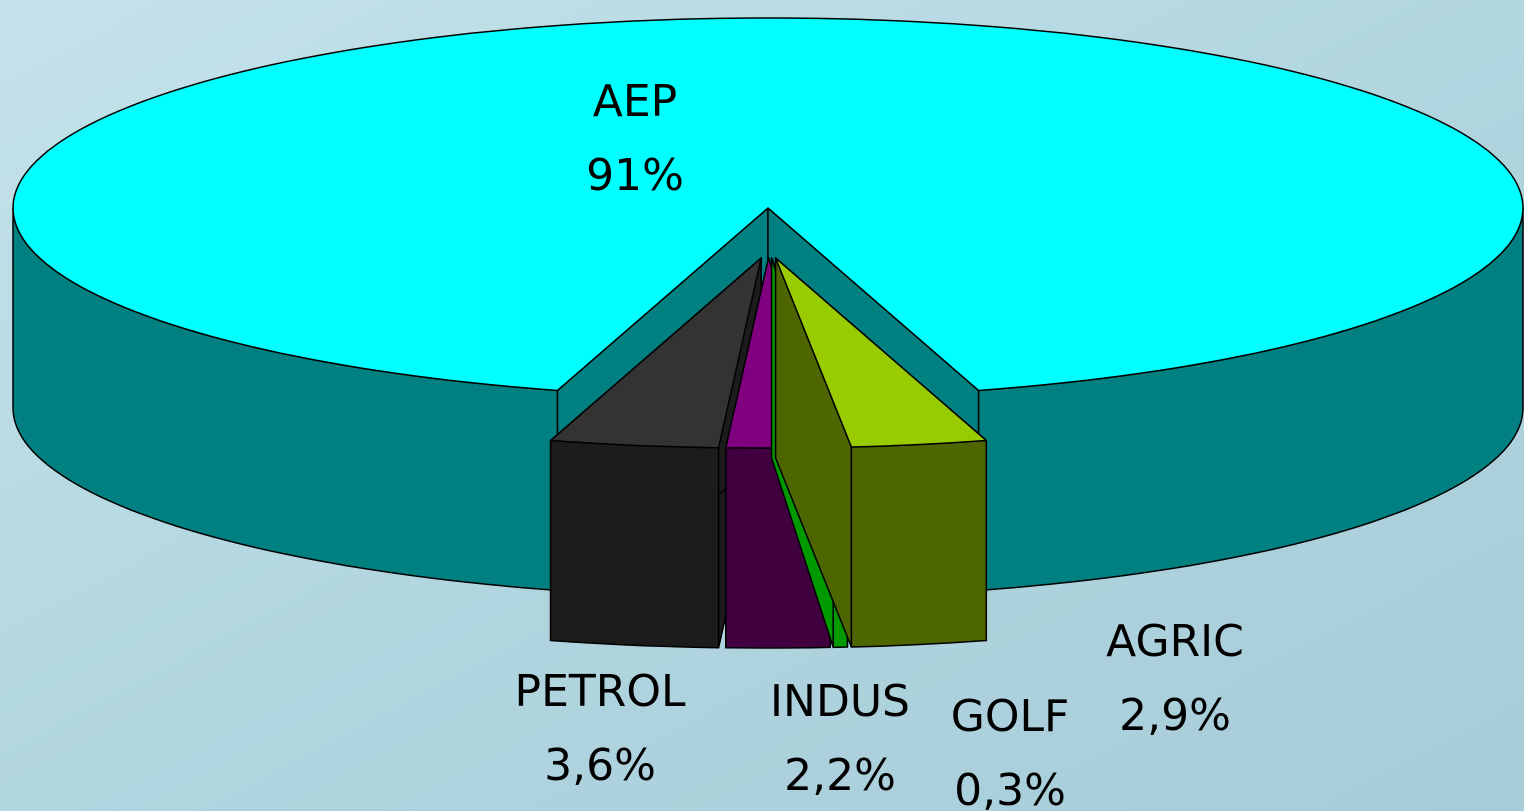 This screenshot has height=811, width=1524. I want to click on slice-value-label: 2,2%, so click(840, 775).